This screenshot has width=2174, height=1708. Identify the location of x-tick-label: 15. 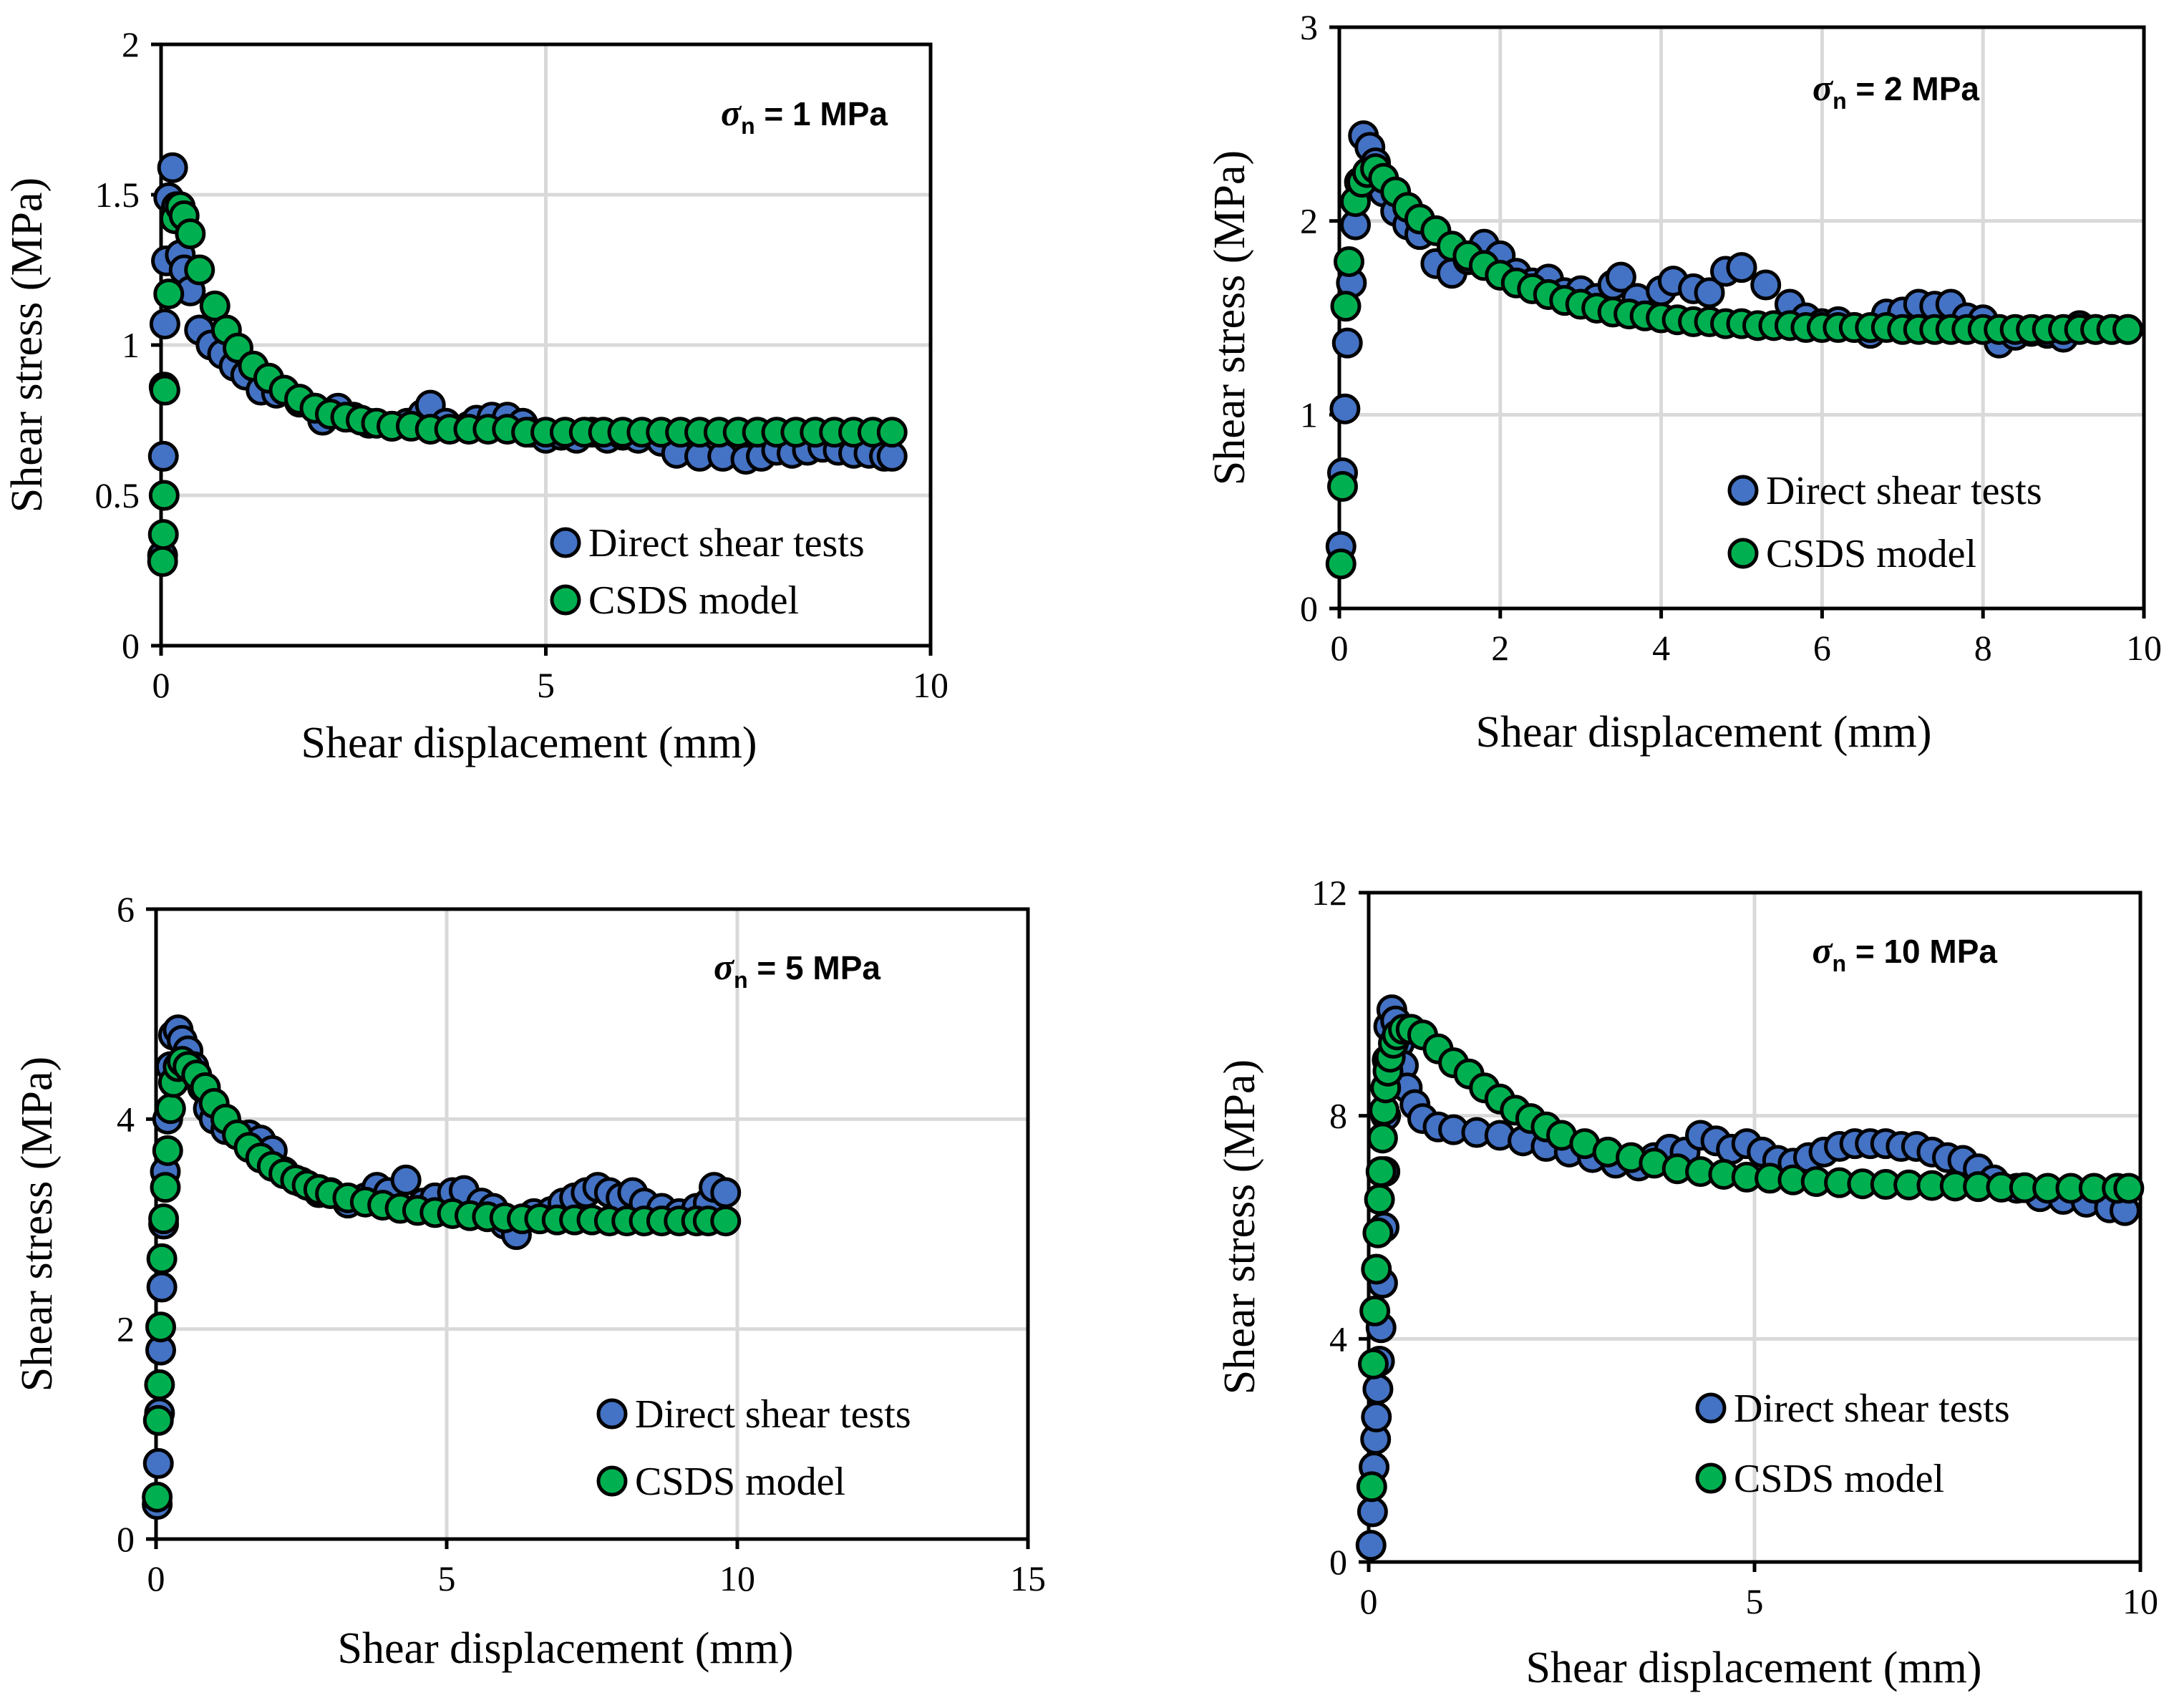
(1028, 1578).